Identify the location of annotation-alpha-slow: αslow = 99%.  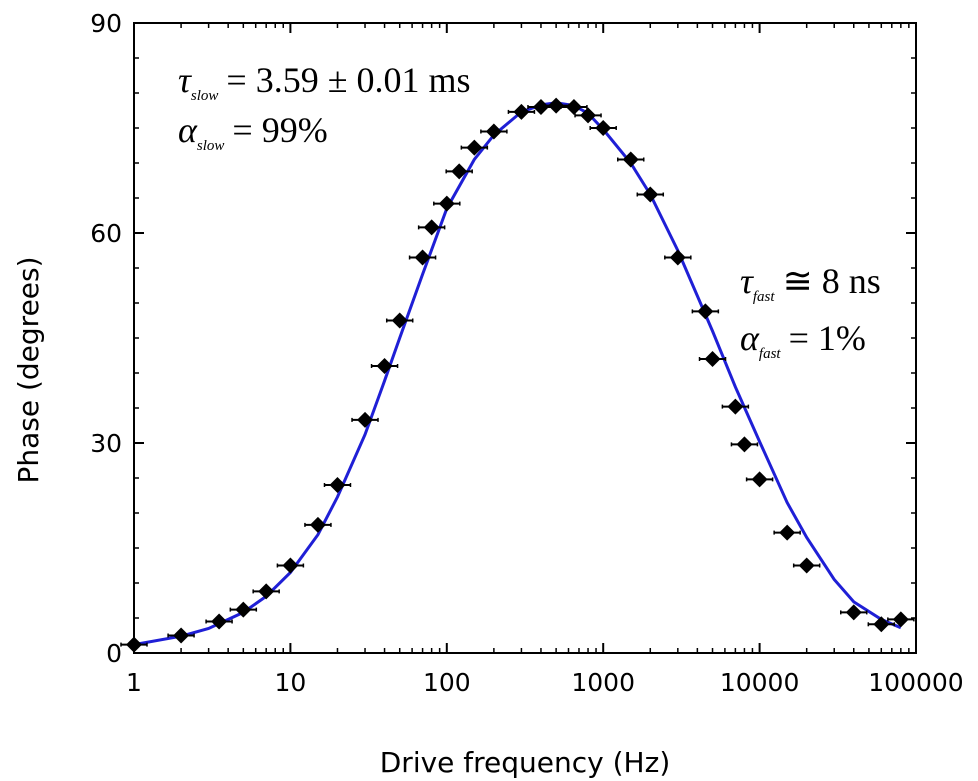
(253, 132).